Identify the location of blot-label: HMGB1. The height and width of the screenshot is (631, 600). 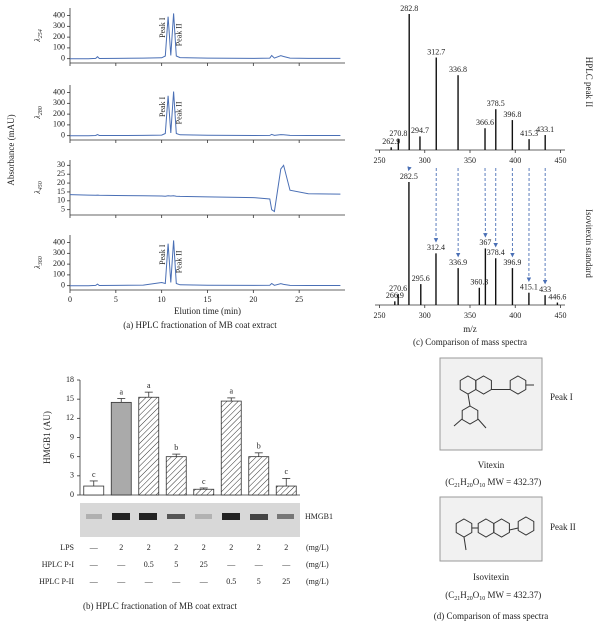
(319, 516).